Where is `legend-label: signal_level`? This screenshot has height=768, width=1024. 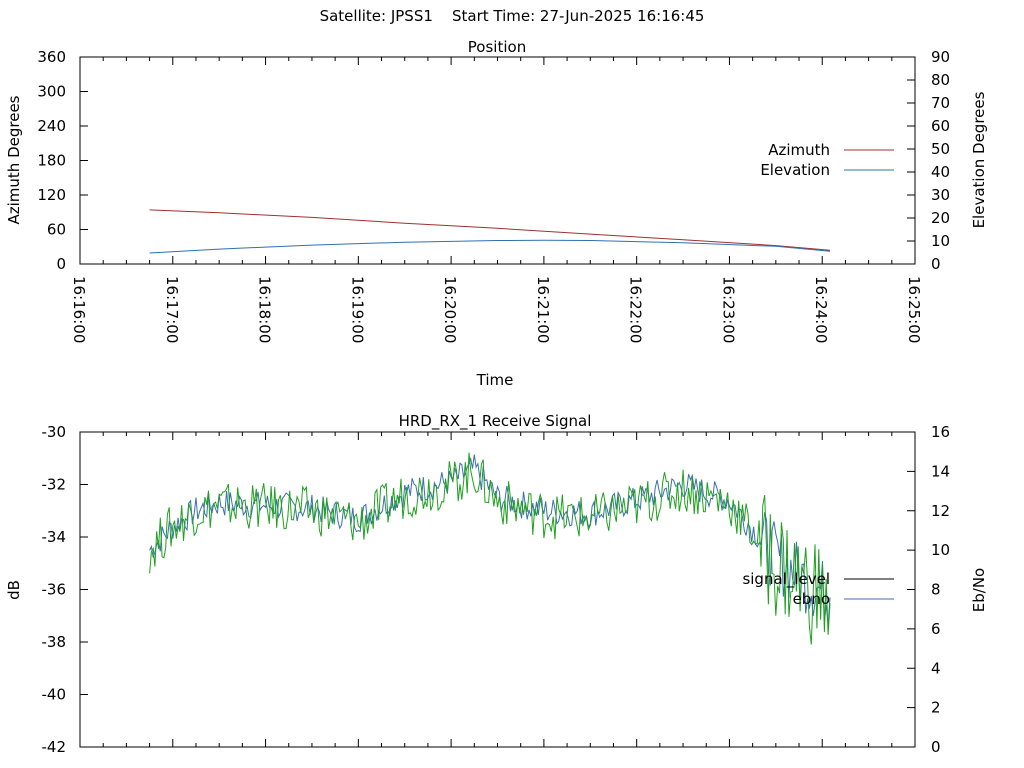 legend-label: signal_level is located at coordinates (786, 579).